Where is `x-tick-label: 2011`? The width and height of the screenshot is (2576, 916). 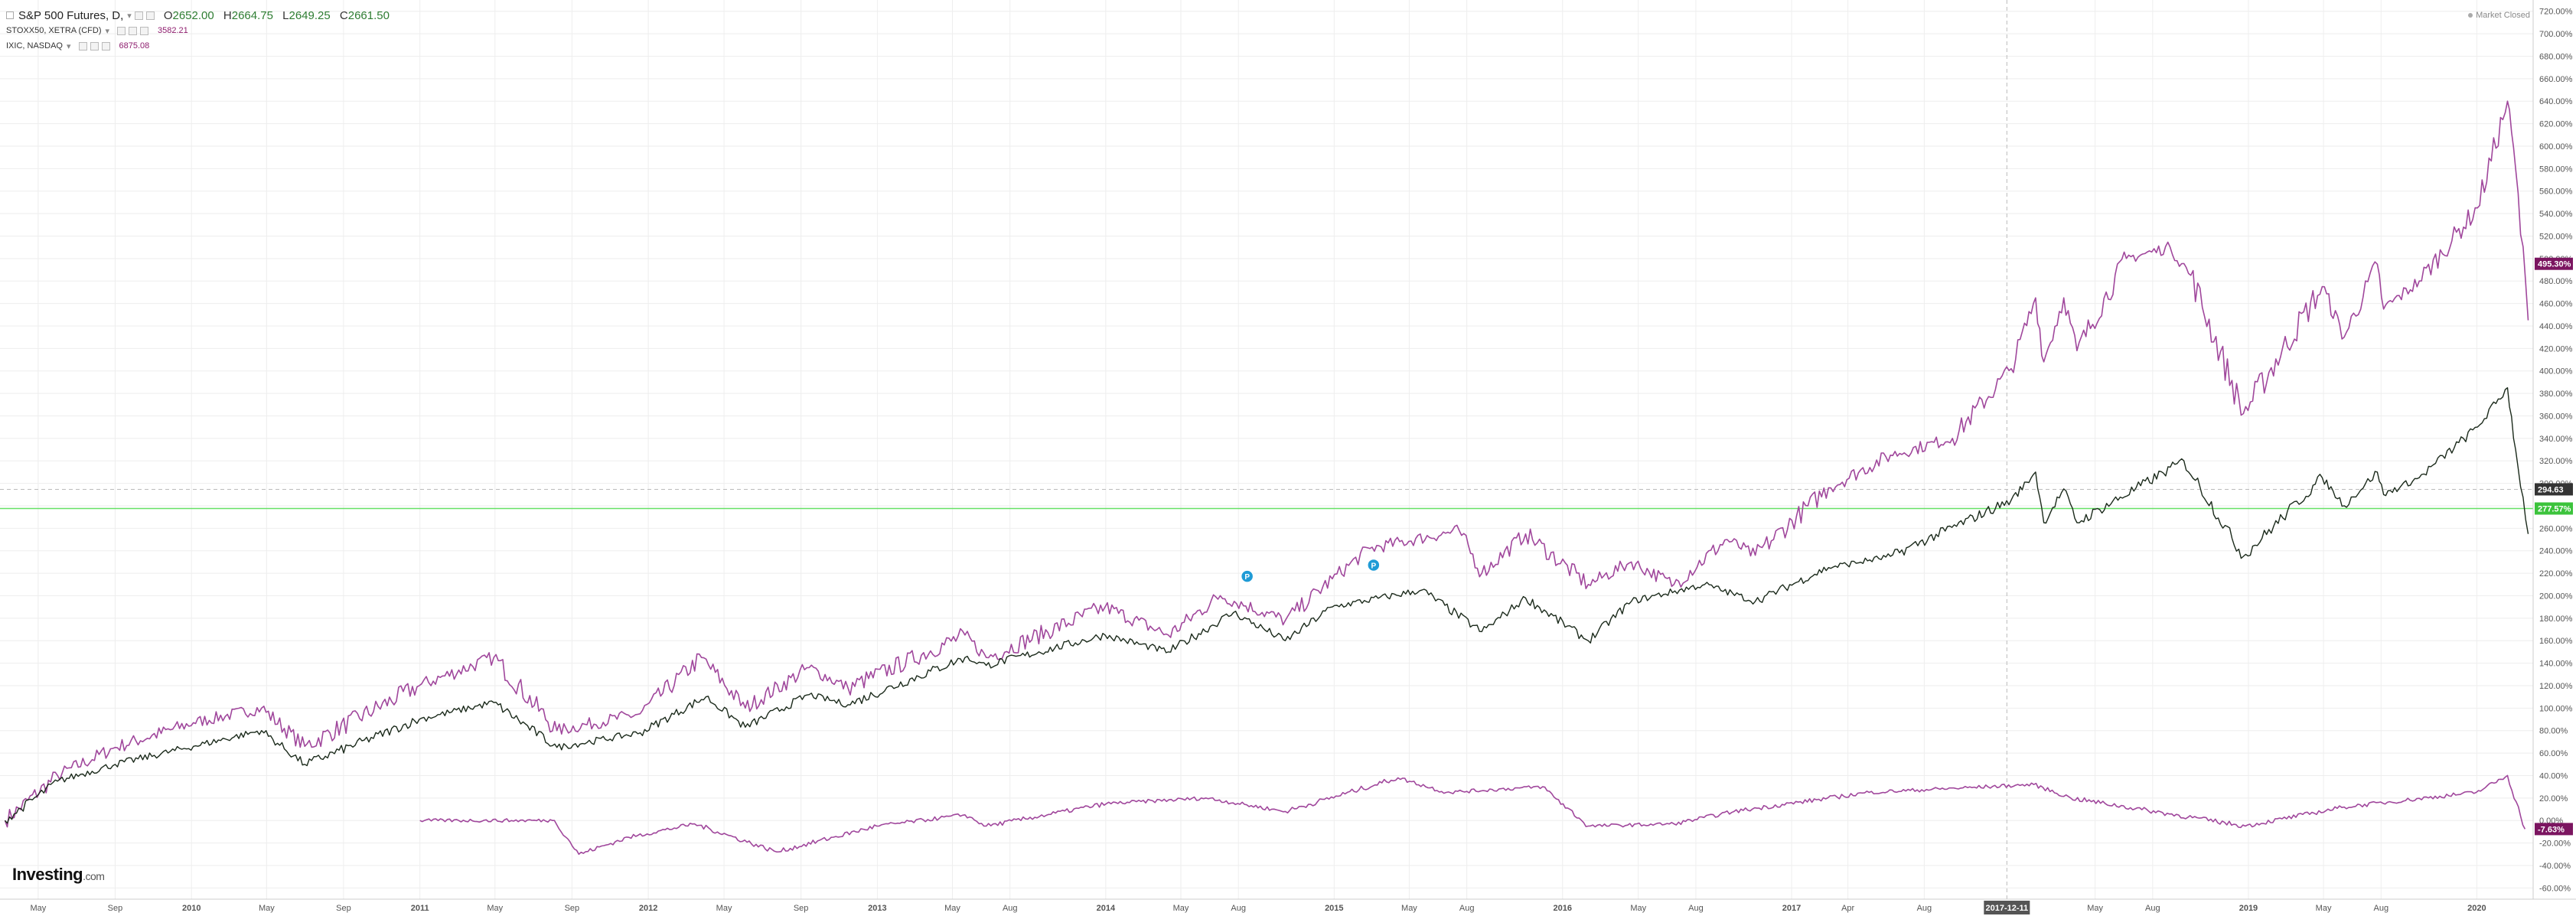
x-tick-label: 2011 is located at coordinates (420, 908).